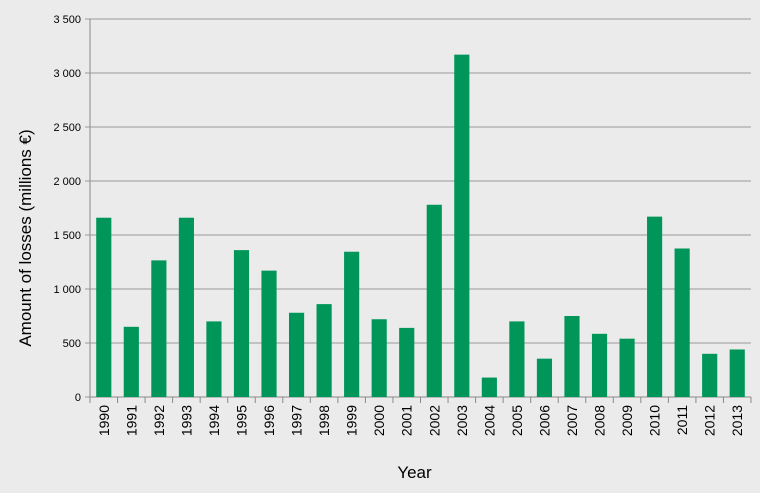  I want to click on x-tick-label: 2010, so click(655, 420).